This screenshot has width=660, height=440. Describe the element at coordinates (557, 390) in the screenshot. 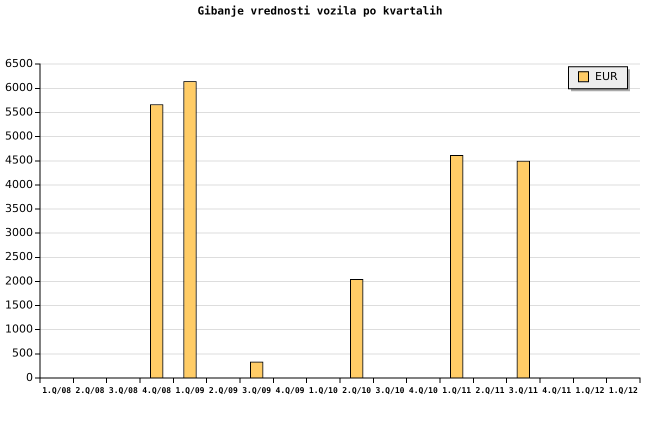

I see `x-tick-label: 4.Q/11` at that location.